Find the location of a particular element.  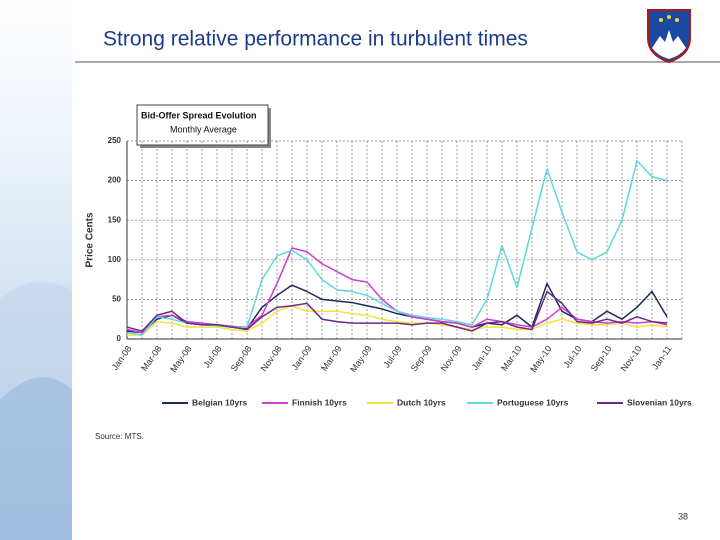

x-tick-label: Jan-10 is located at coordinates (482, 358).